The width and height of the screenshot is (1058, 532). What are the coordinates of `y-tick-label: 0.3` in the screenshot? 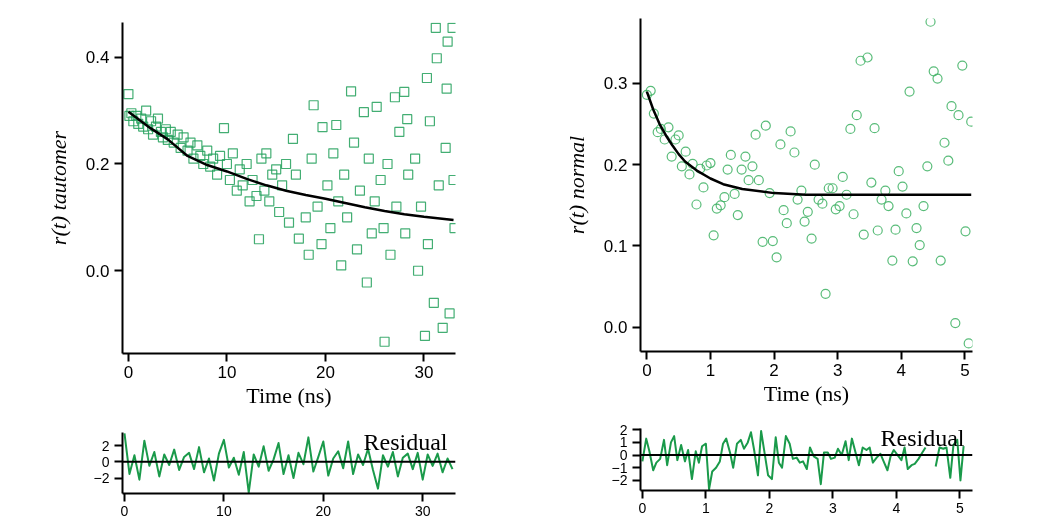 It's located at (615, 84).